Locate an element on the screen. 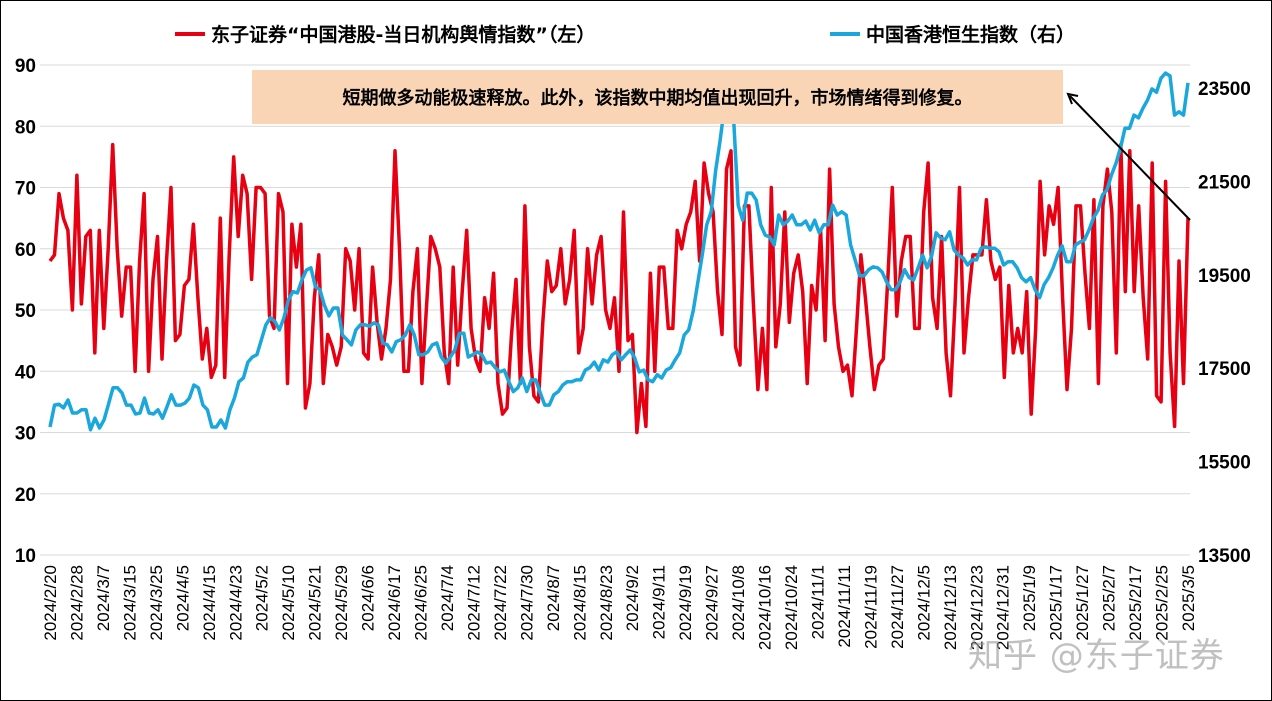  x-tick-label: 2024/9/27 is located at coordinates (712, 603).